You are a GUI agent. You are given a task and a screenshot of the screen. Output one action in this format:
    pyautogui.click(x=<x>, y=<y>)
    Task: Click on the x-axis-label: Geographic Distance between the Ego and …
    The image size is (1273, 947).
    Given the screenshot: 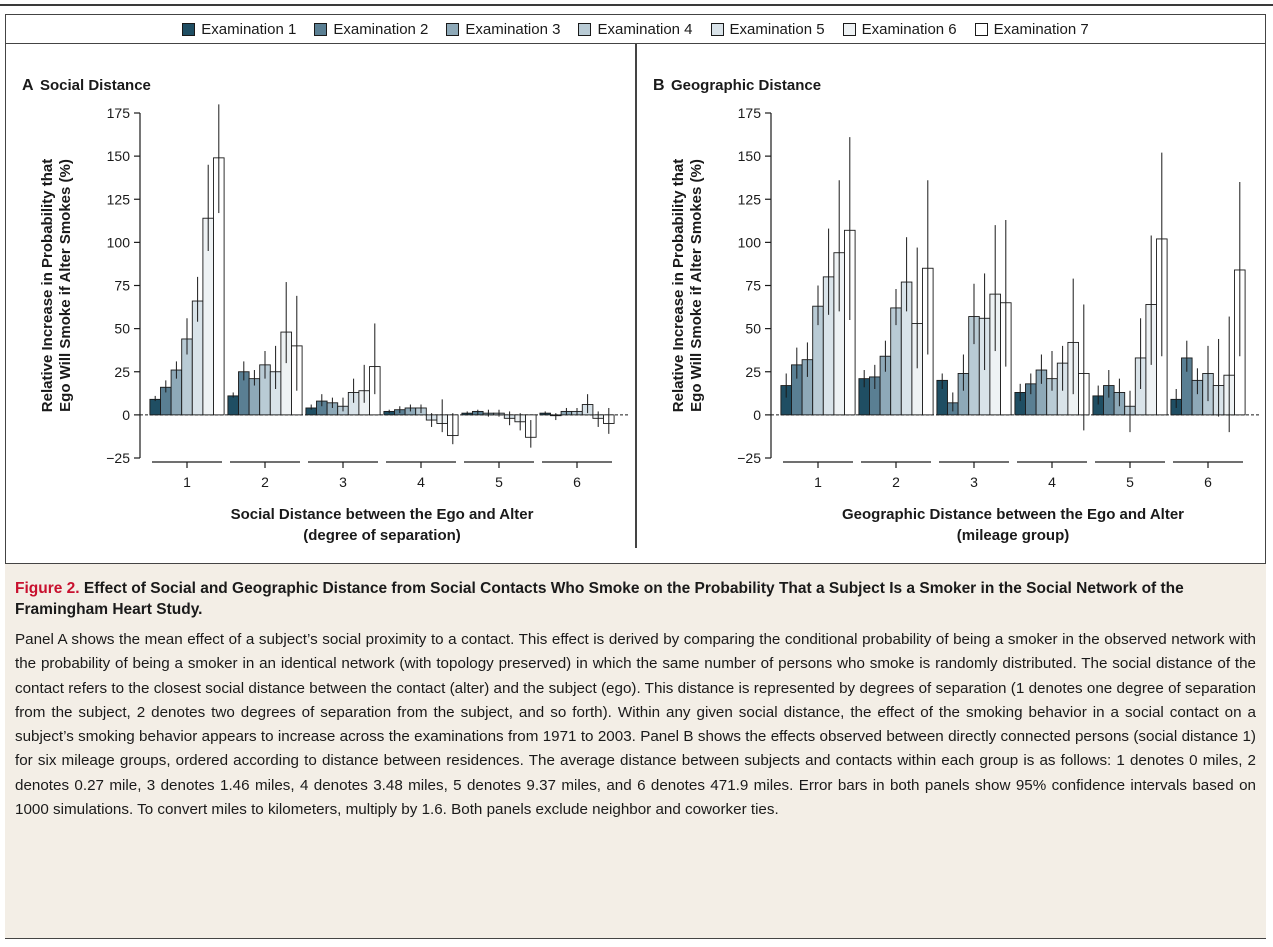 What is the action you would take?
    pyautogui.click(x=1013, y=514)
    